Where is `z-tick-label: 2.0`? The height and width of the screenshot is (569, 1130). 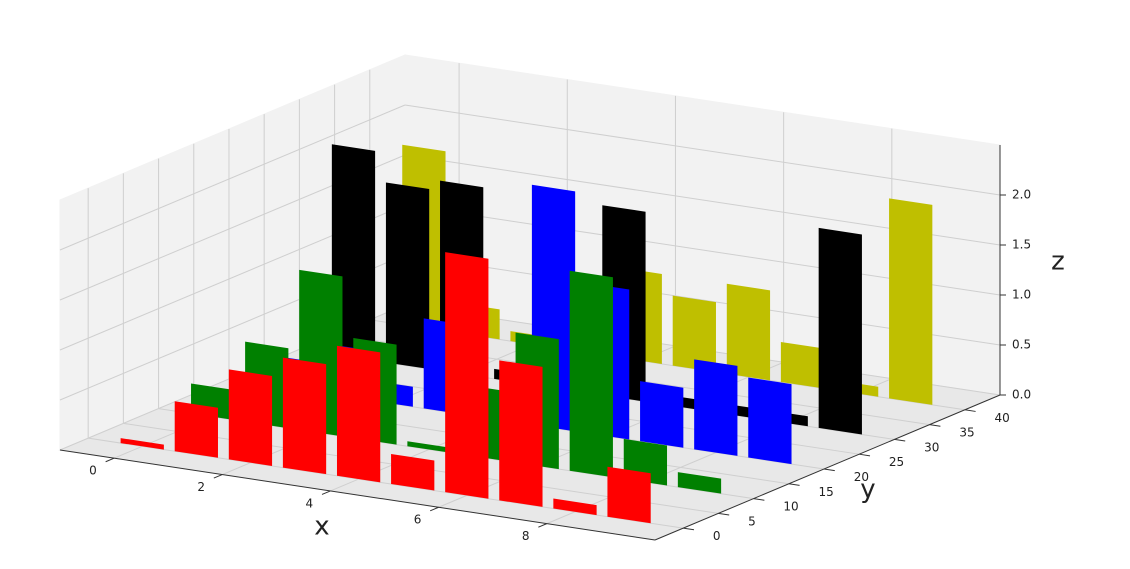
z-tick-label: 2.0 is located at coordinates (1021, 195).